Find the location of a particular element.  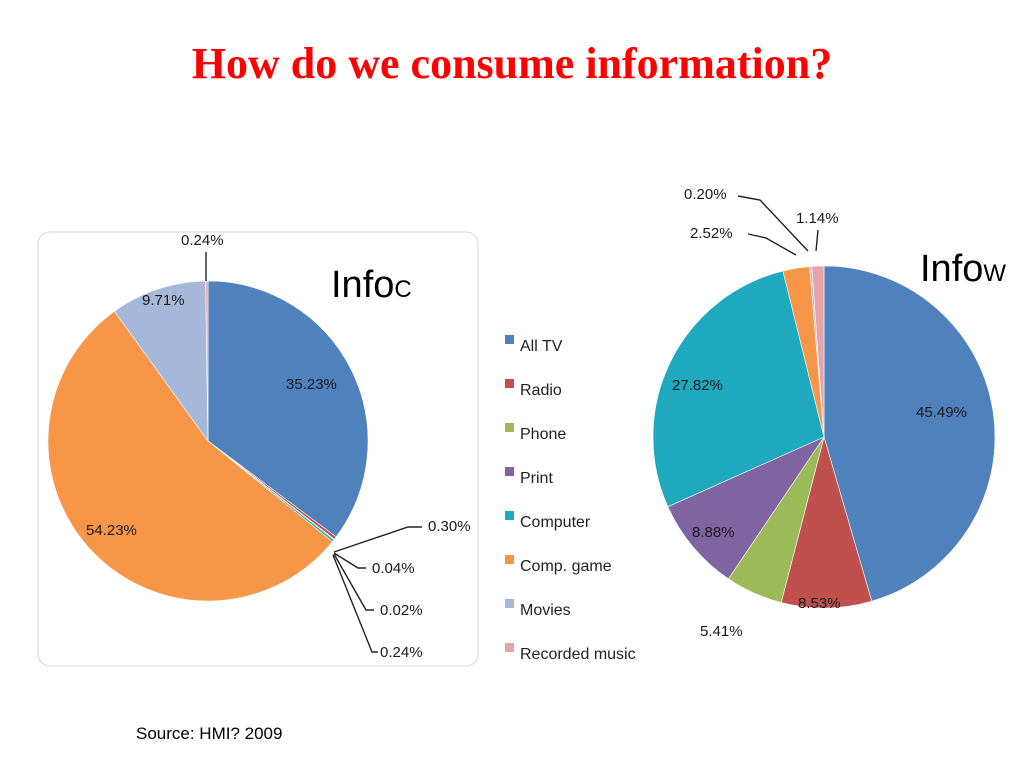

info-w-sub: W is located at coordinates (994, 273).